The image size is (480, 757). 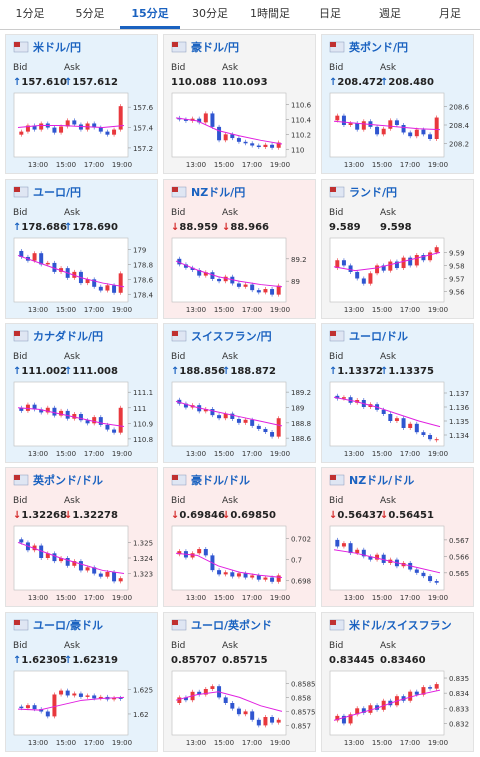 What do you see at coordinates (407, 82) in the screenshot?
I see `ask-value: ↑208.480` at bounding box center [407, 82].